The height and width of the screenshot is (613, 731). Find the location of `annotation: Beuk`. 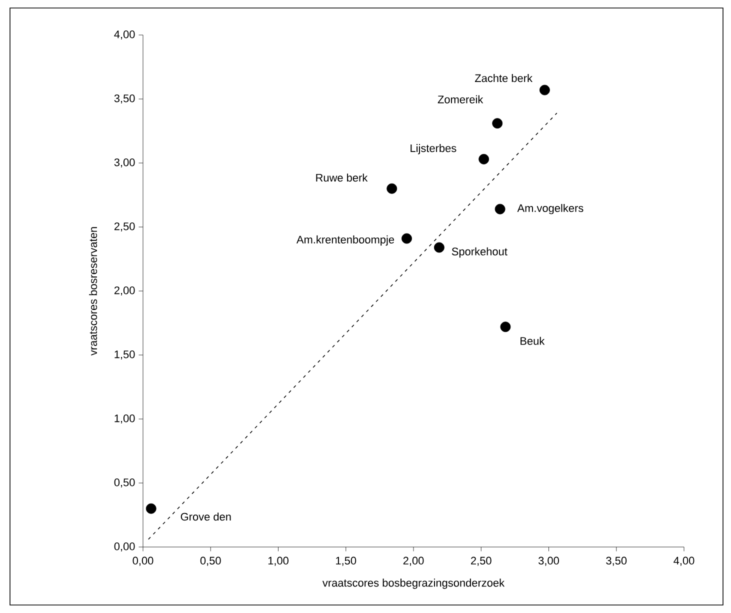

annotation: Beuk is located at coordinates (532, 340).